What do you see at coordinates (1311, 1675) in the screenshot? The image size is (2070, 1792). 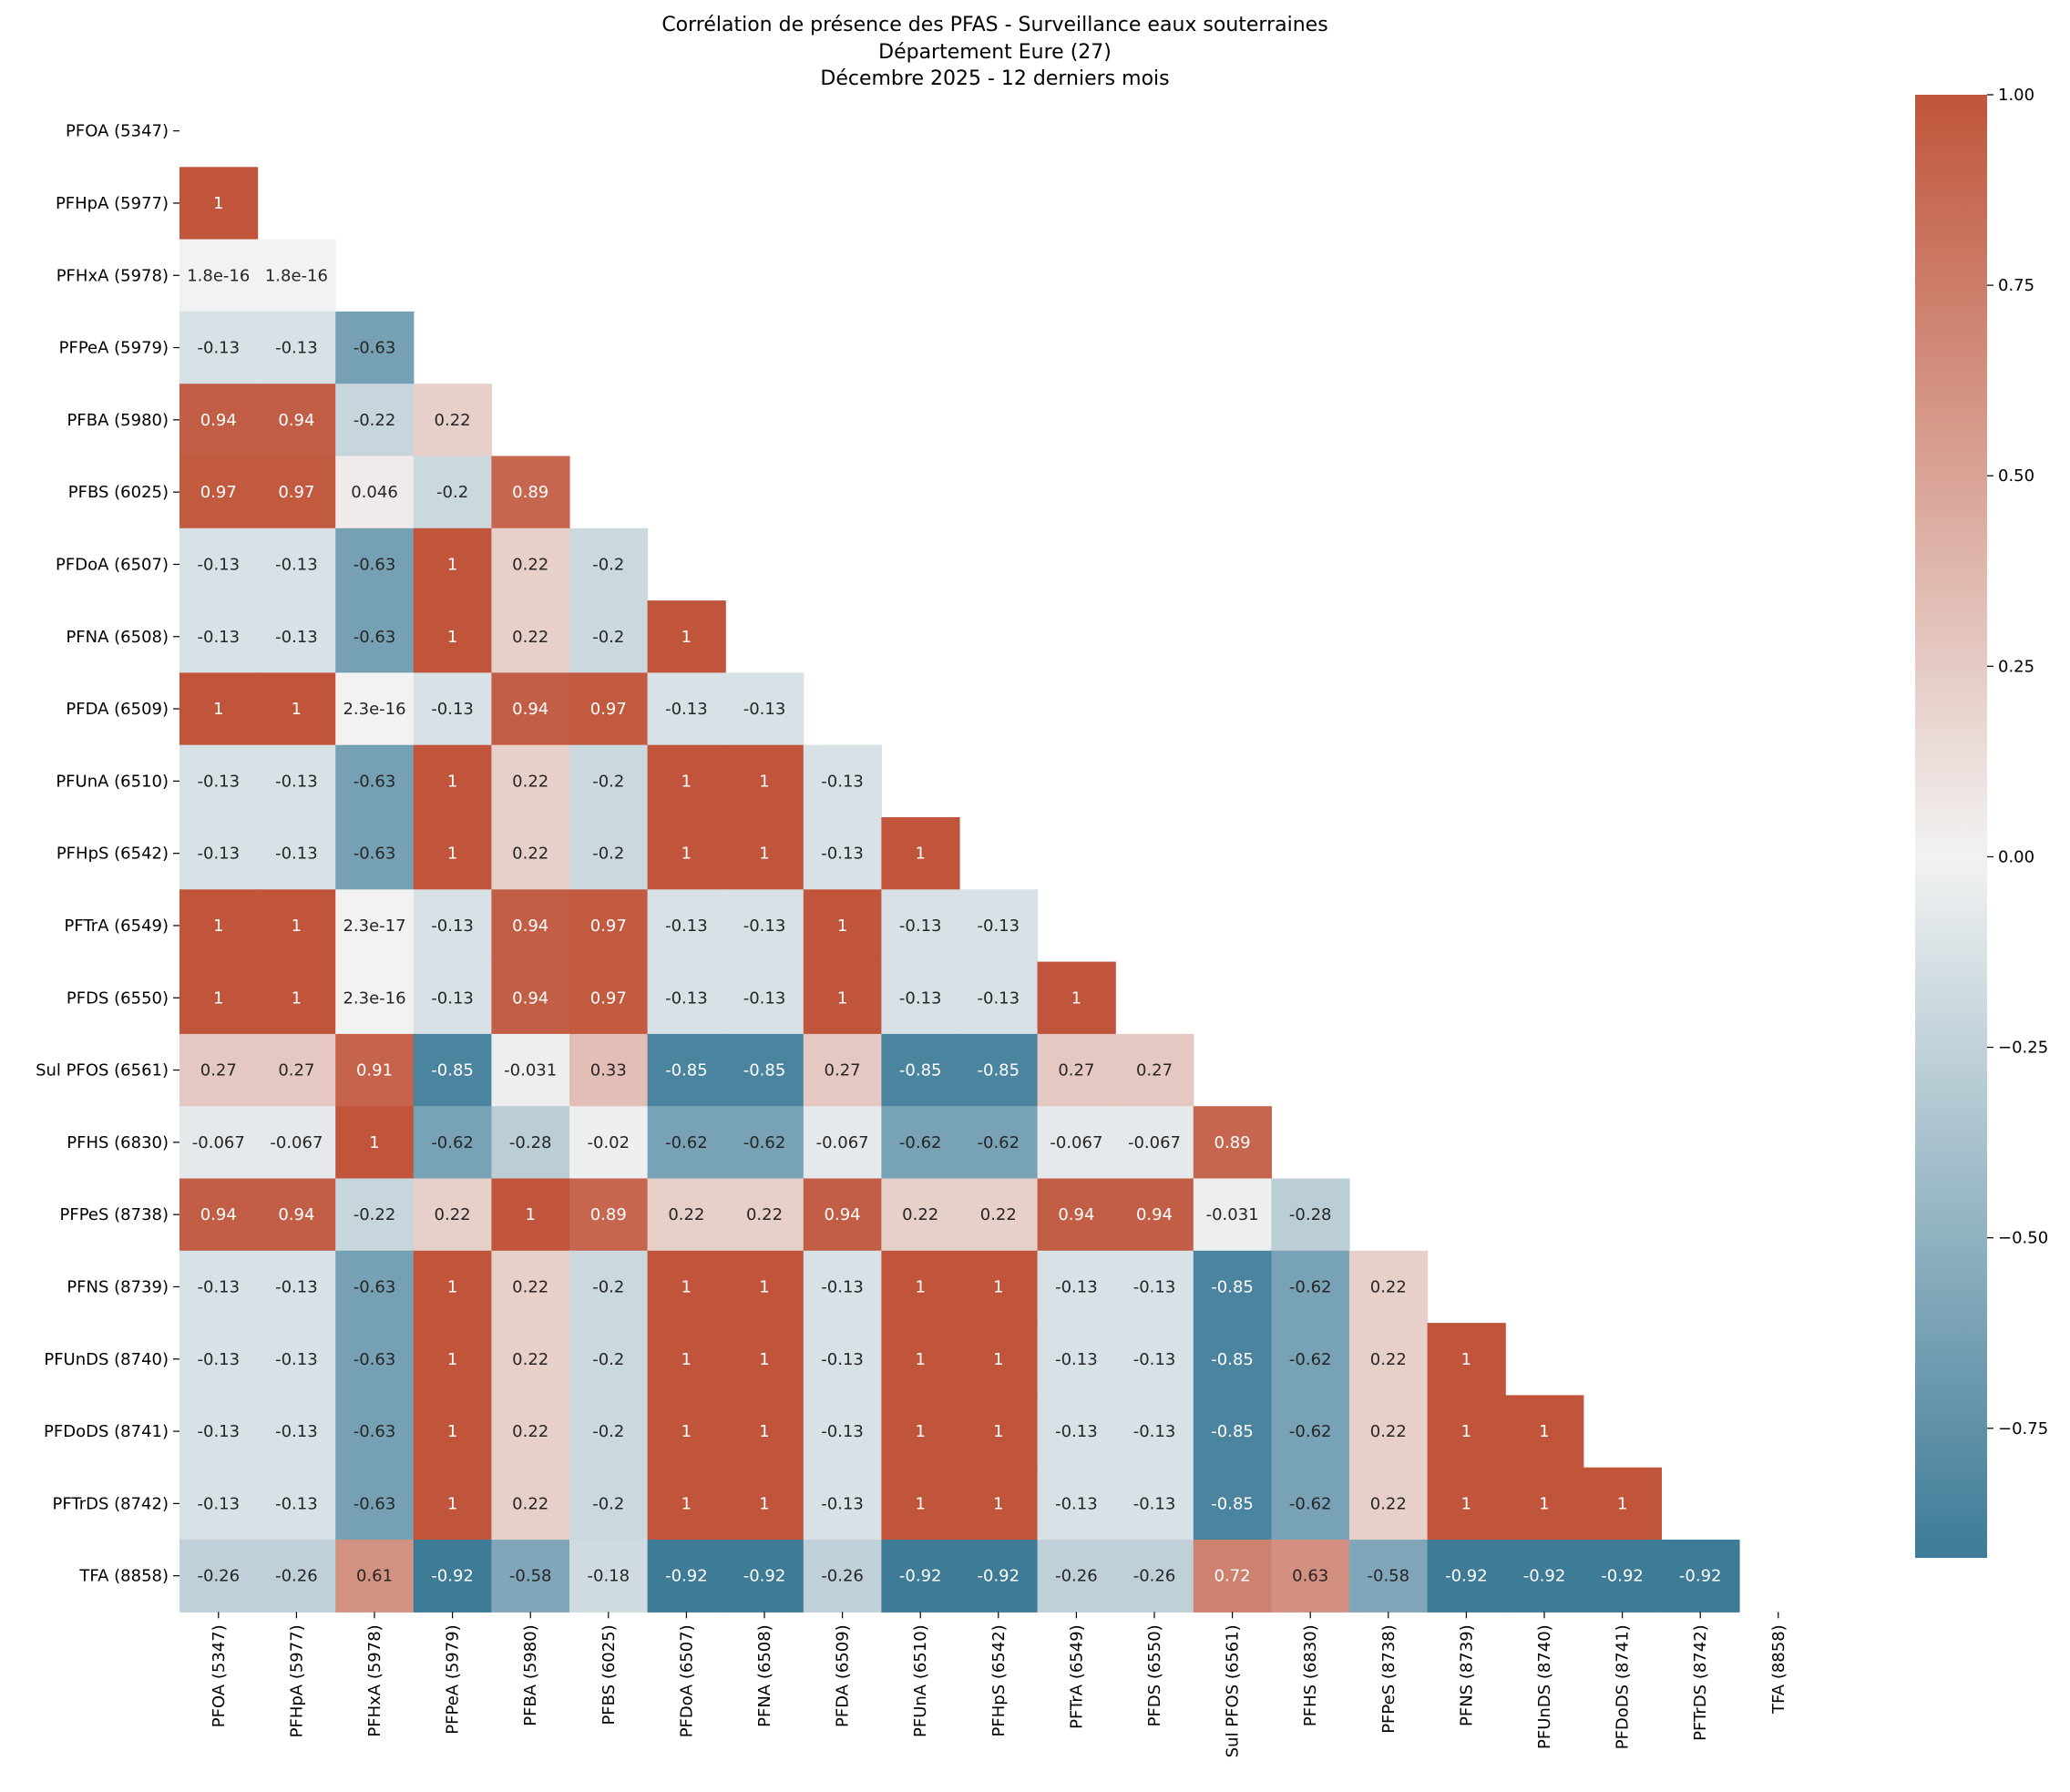 I see `x-tick-label: PFHS (6830)` at bounding box center [1311, 1675].